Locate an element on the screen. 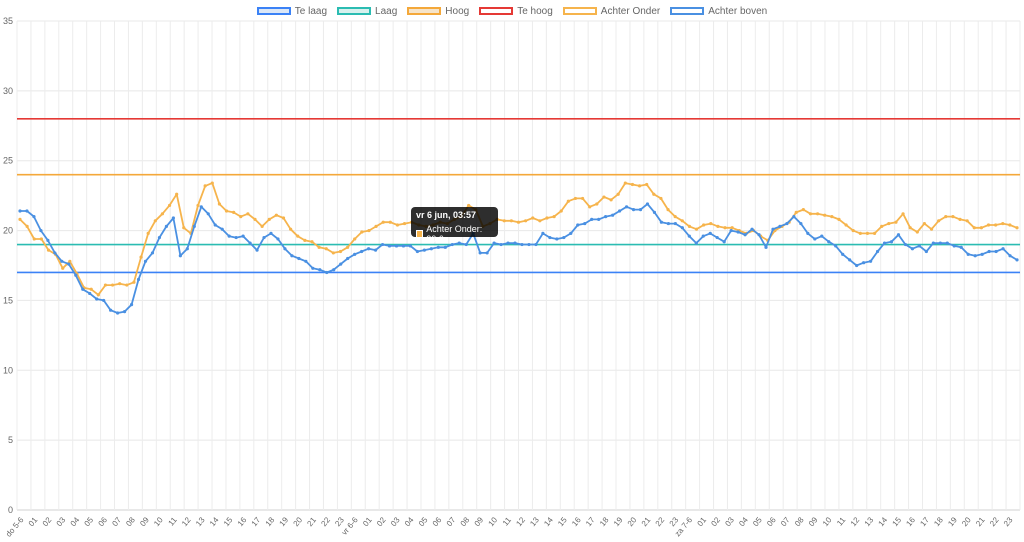 The width and height of the screenshot is (1024, 542). legend-item-te-hoog: Te hoog is located at coordinates (516, 11).